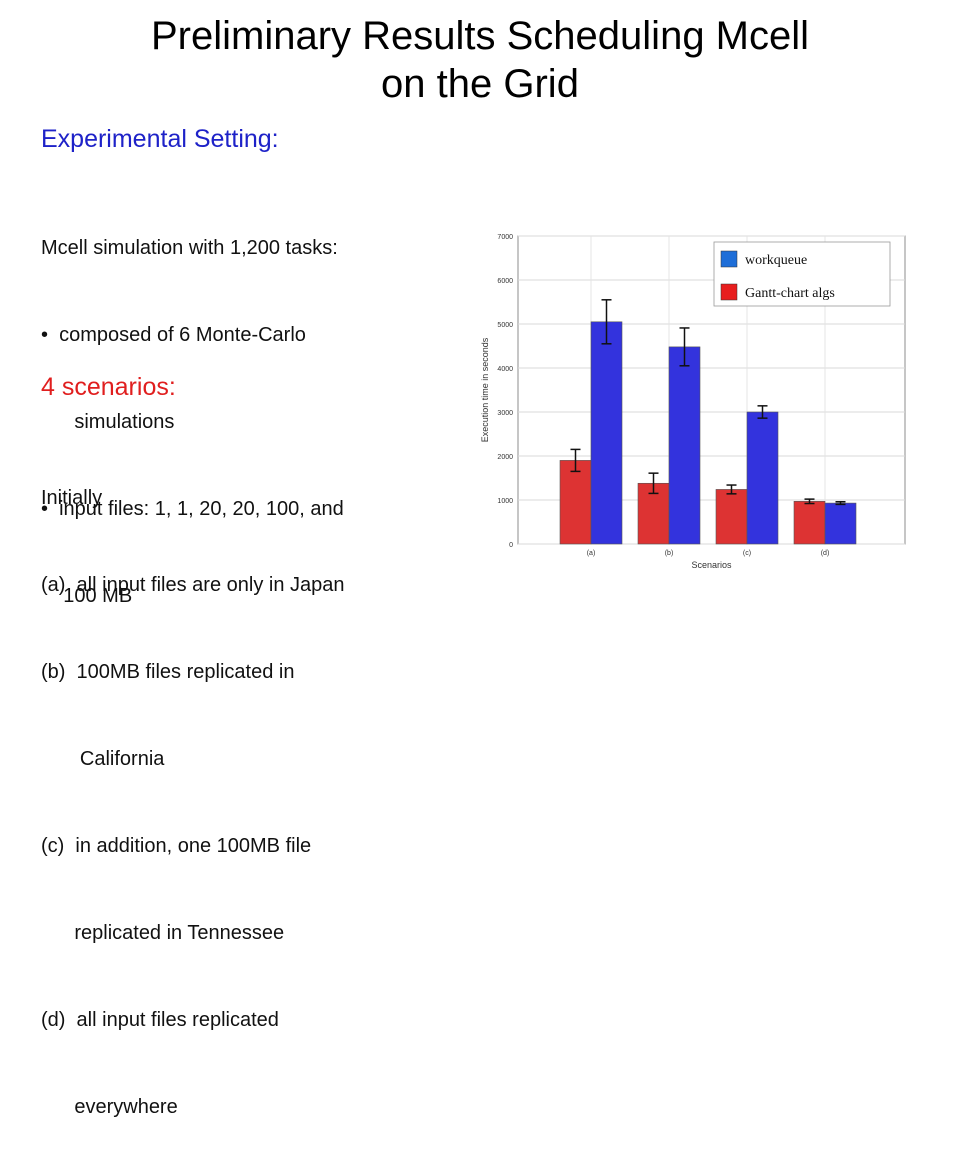 The width and height of the screenshot is (960, 1151). What do you see at coordinates (87, 596) in the screenshot?
I see `setting-line: 100 MB` at bounding box center [87, 596].